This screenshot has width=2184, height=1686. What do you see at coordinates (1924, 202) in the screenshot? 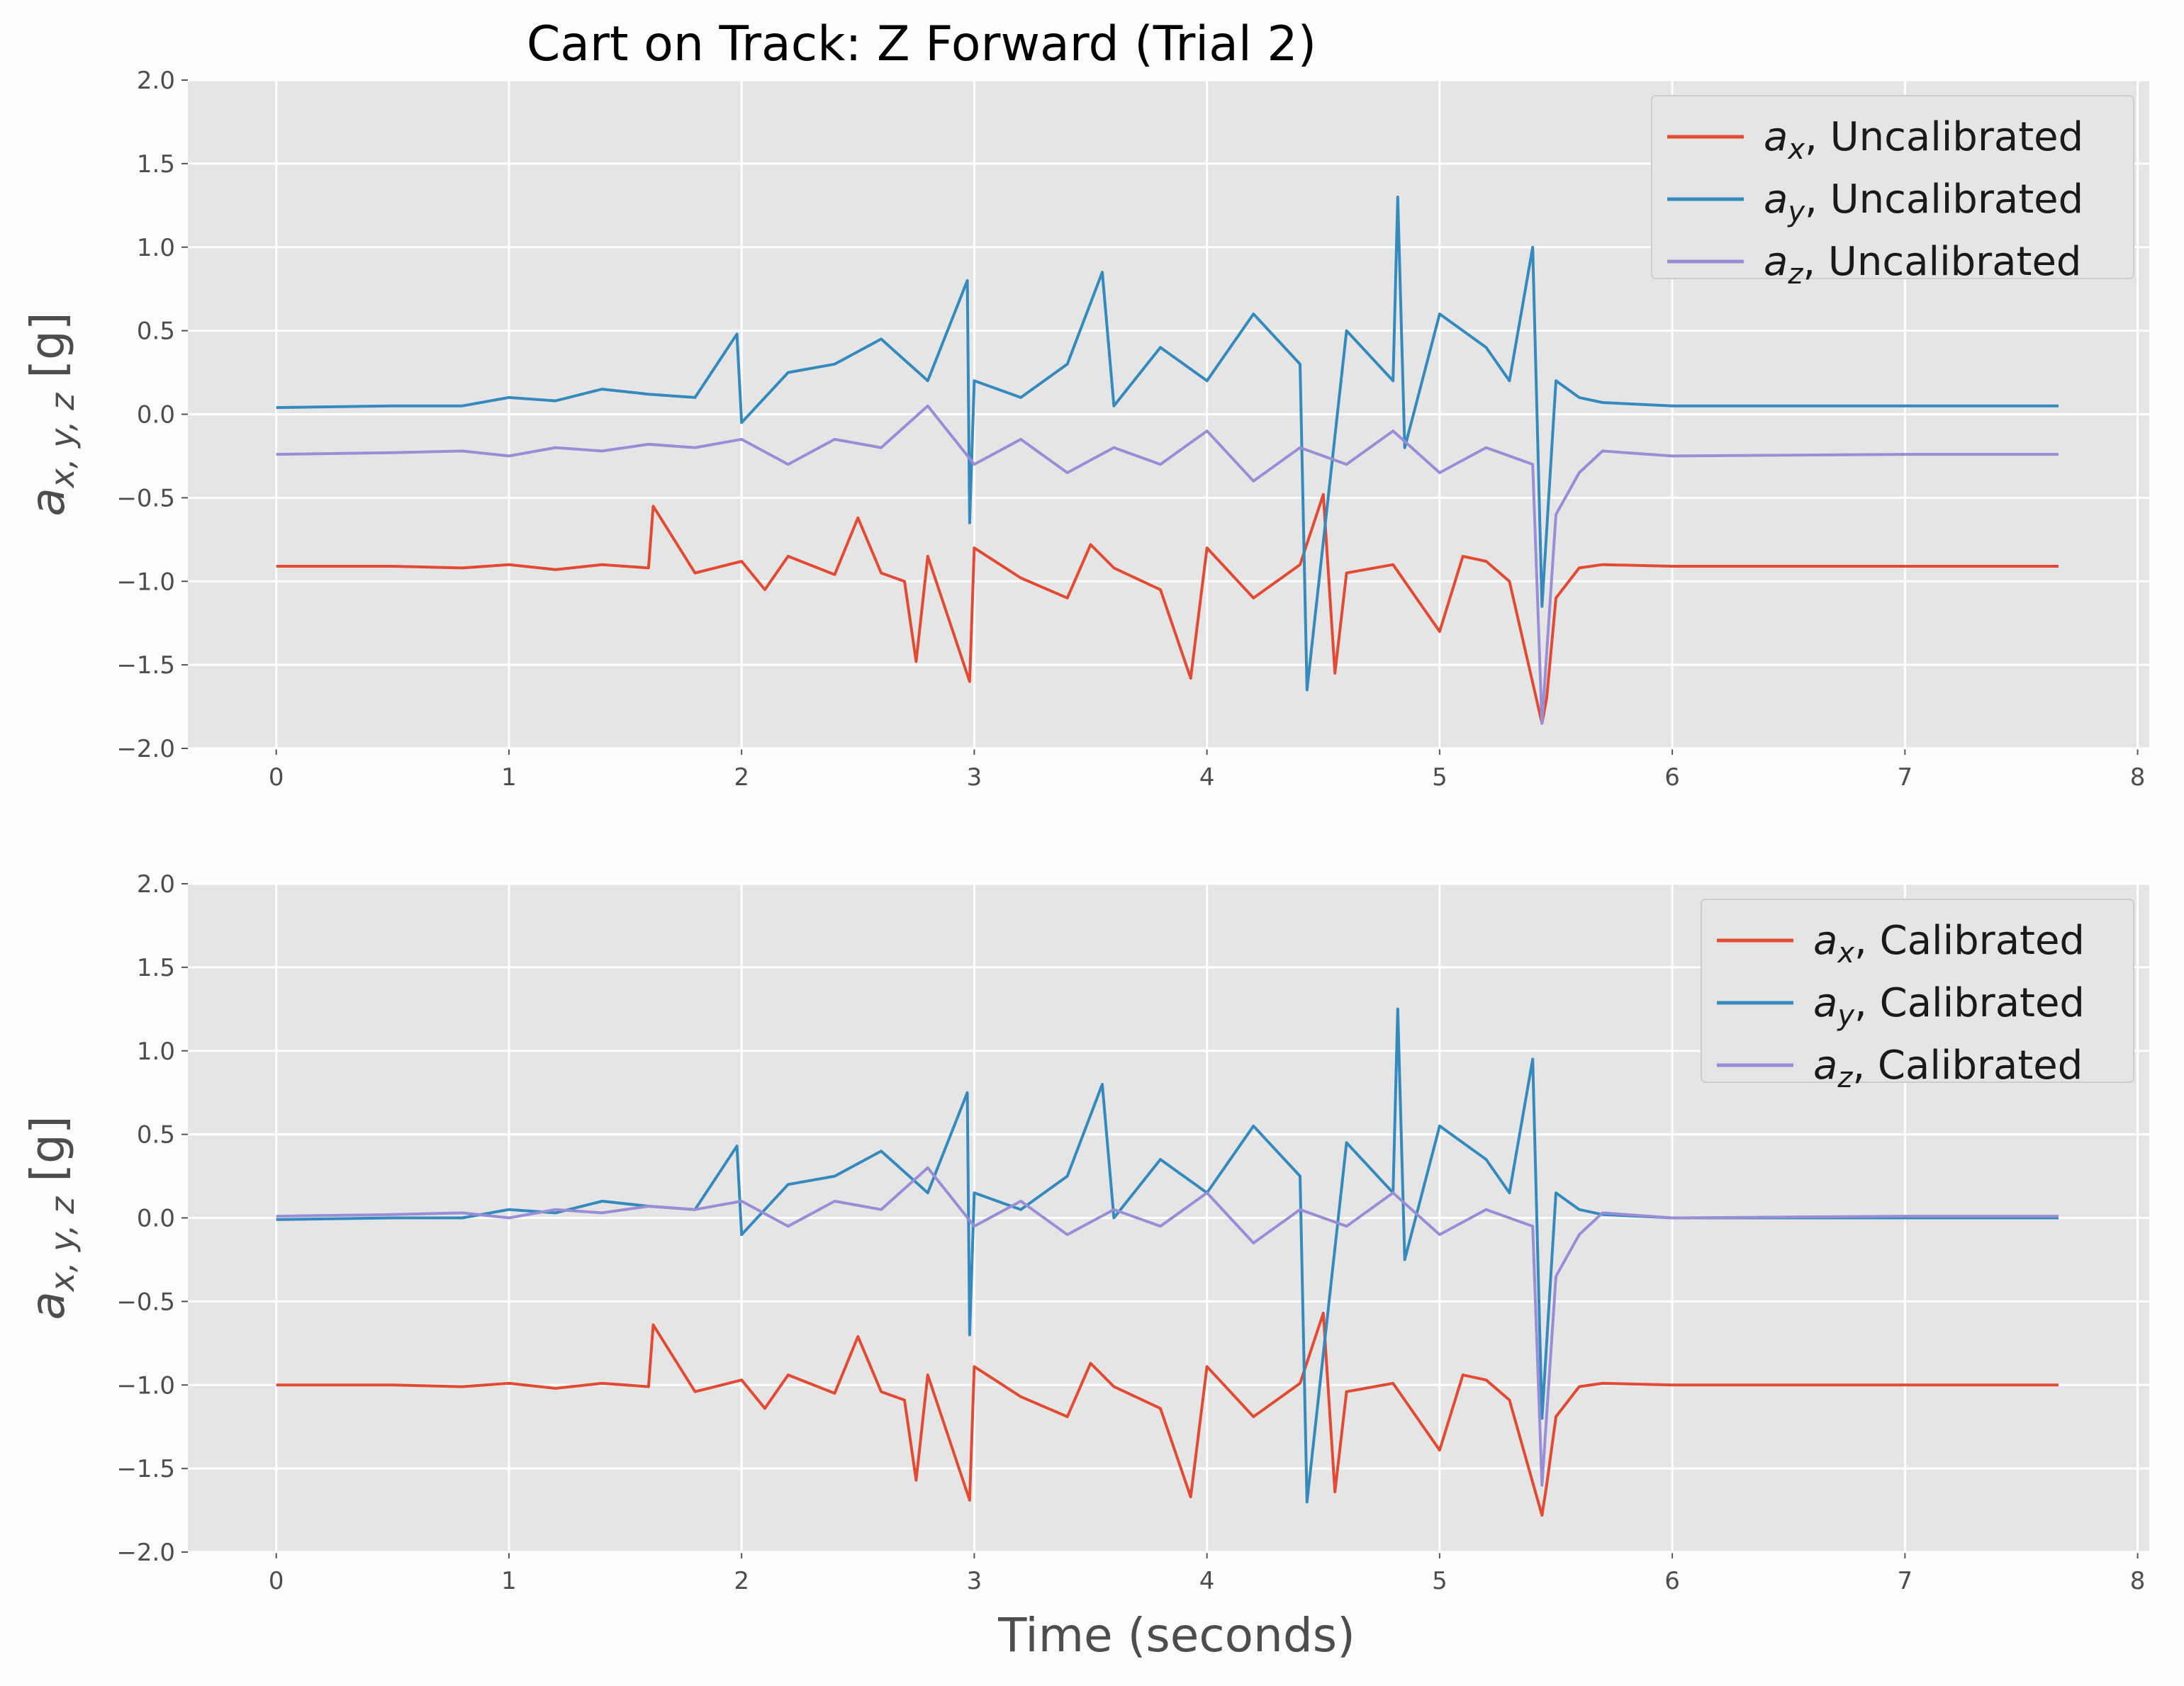
I see `legend-label-ay: ay, Uncalibrated` at bounding box center [1924, 202].